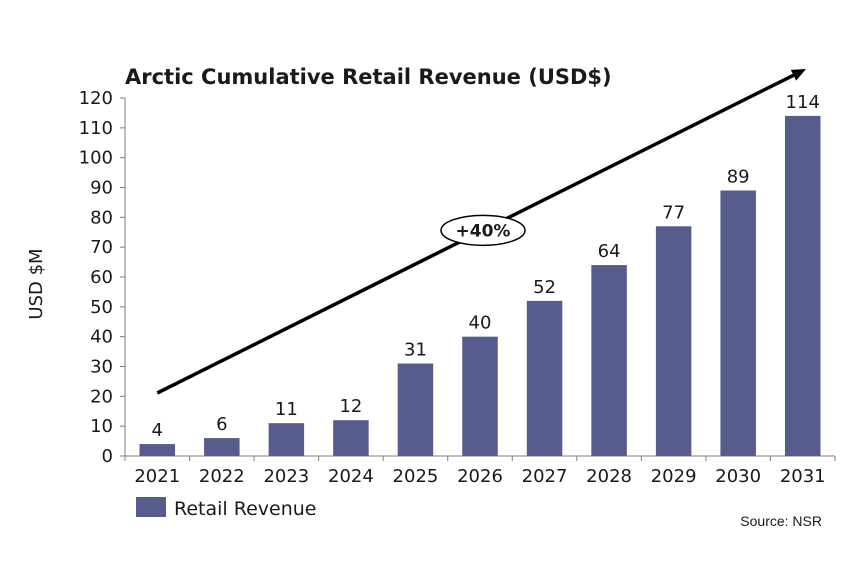  Describe the element at coordinates (101, 367) in the screenshot. I see `y-tick-label: 30` at that location.